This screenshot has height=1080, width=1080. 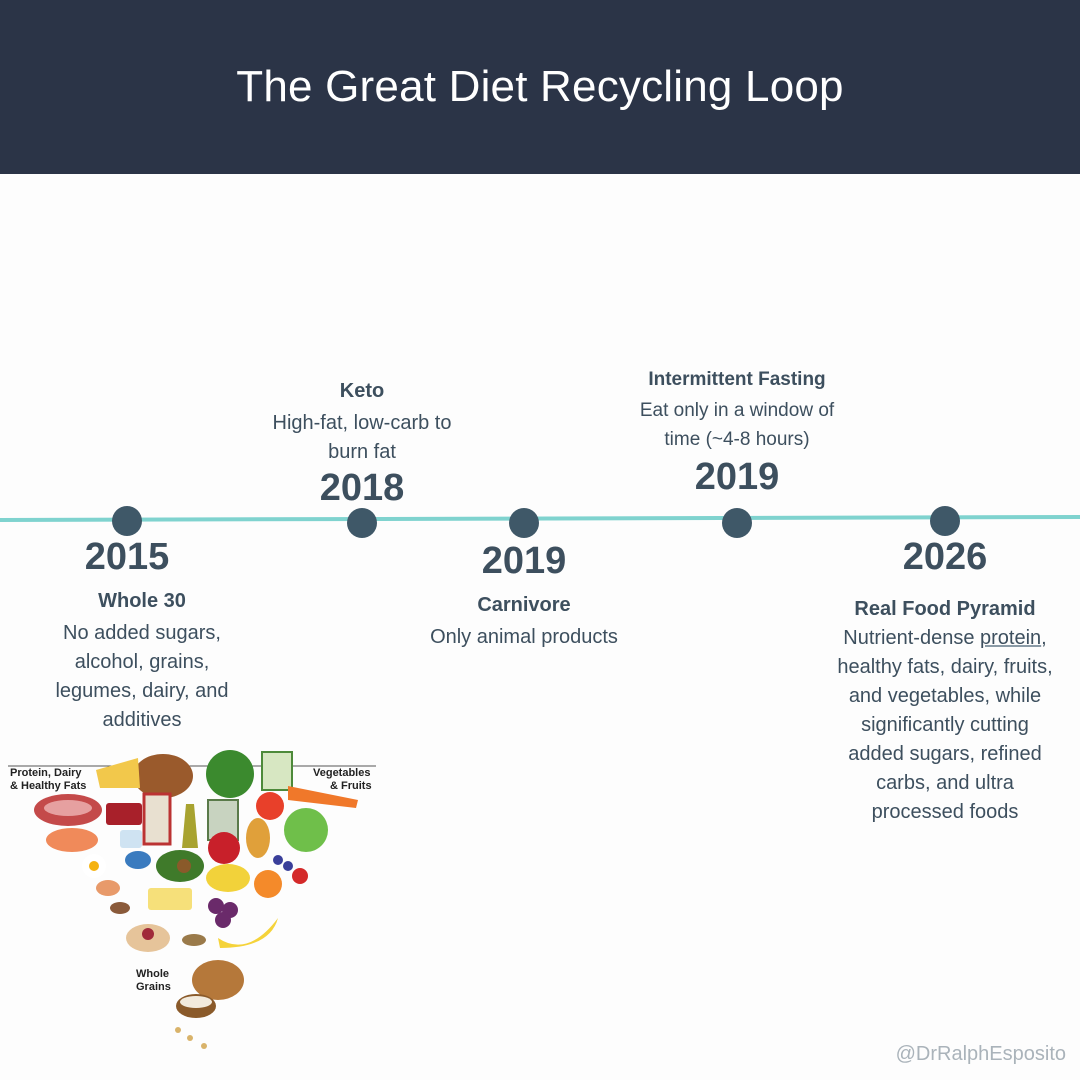 I want to click on timeline-dot-2019-carnivore, so click(x=524, y=523).